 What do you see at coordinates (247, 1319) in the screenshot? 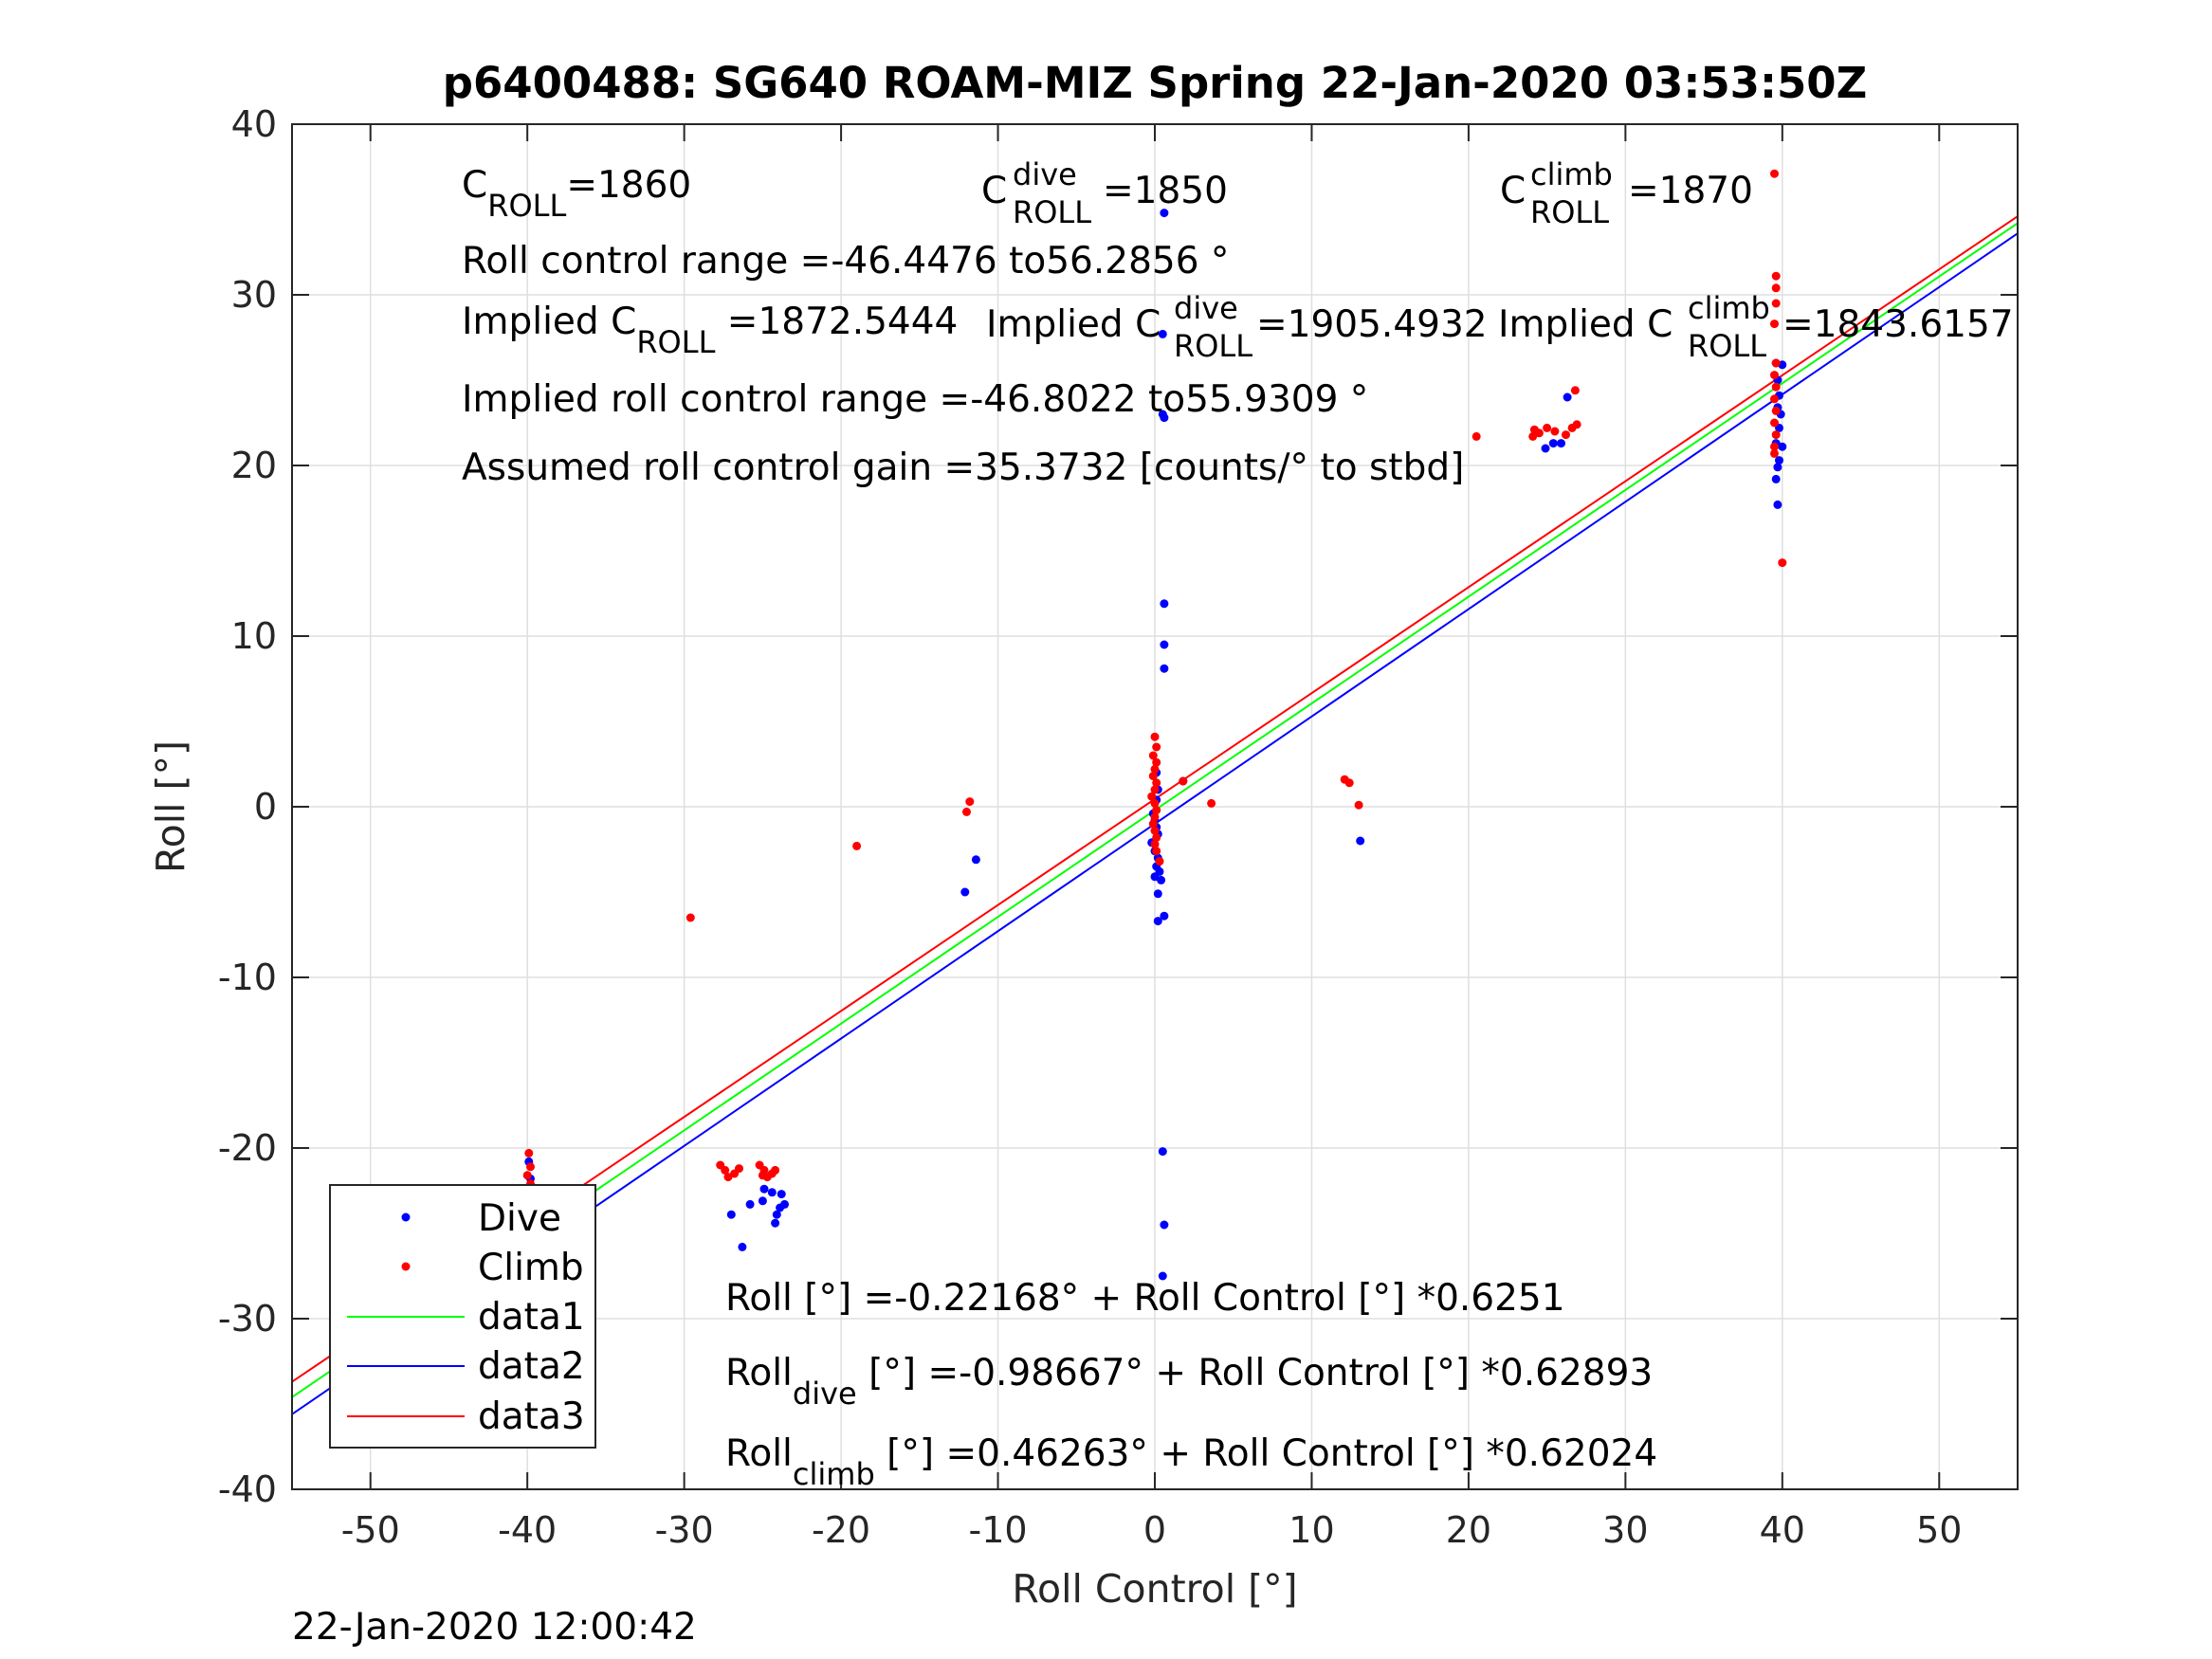
I see `y-tick-label: -30` at bounding box center [247, 1319].